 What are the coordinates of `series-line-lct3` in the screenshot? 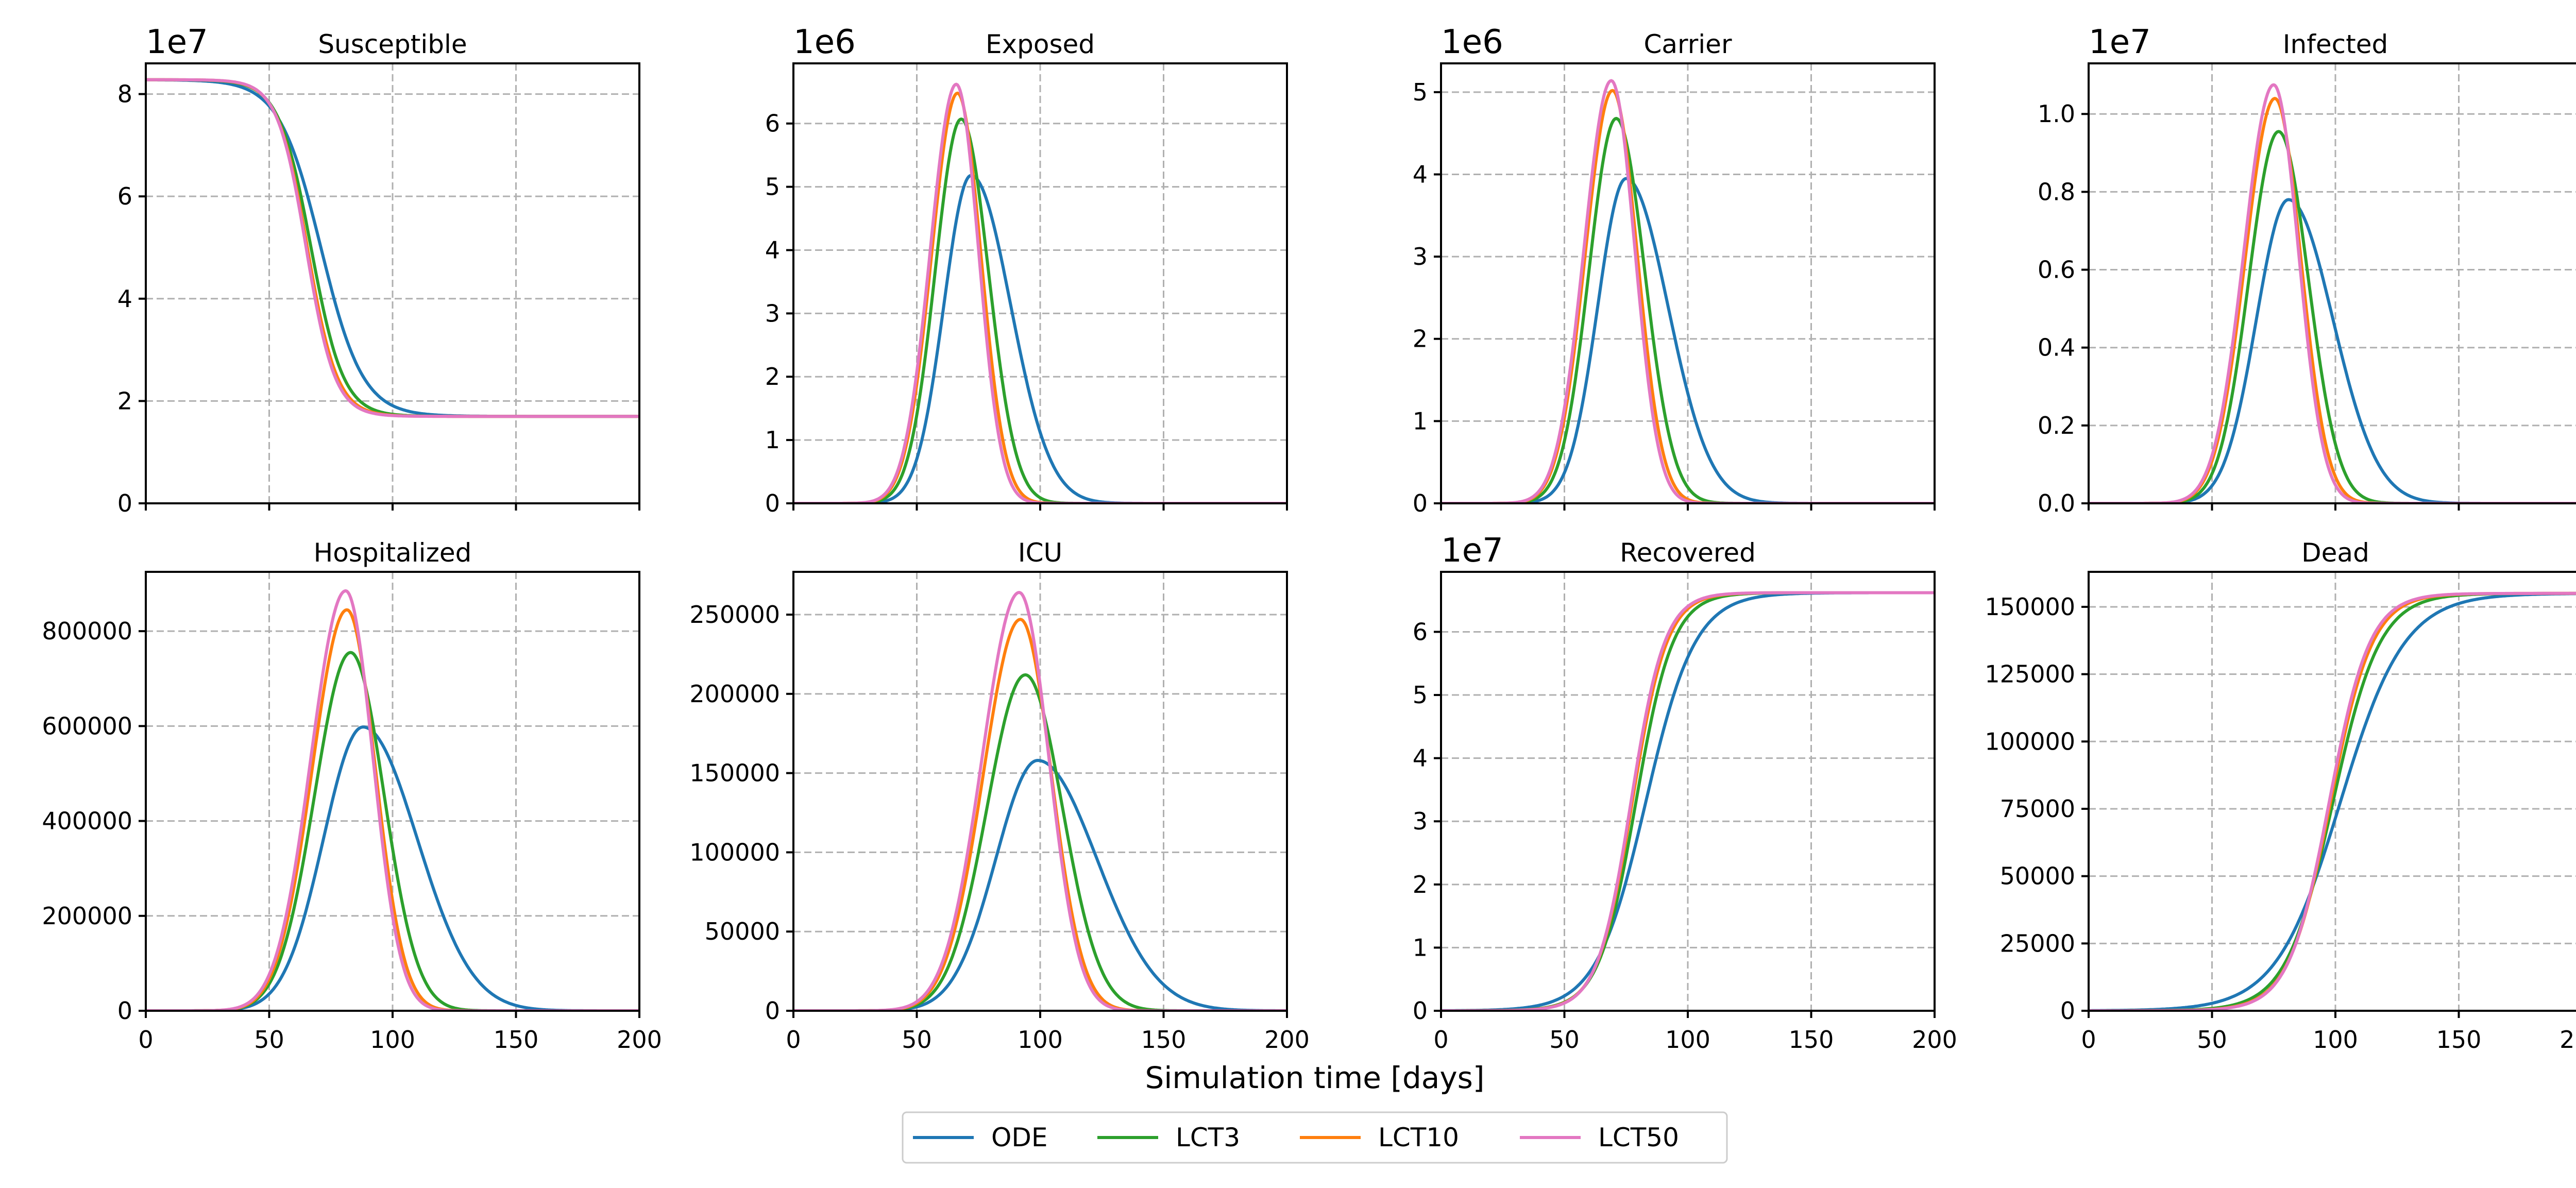 It's located at (2332, 801).